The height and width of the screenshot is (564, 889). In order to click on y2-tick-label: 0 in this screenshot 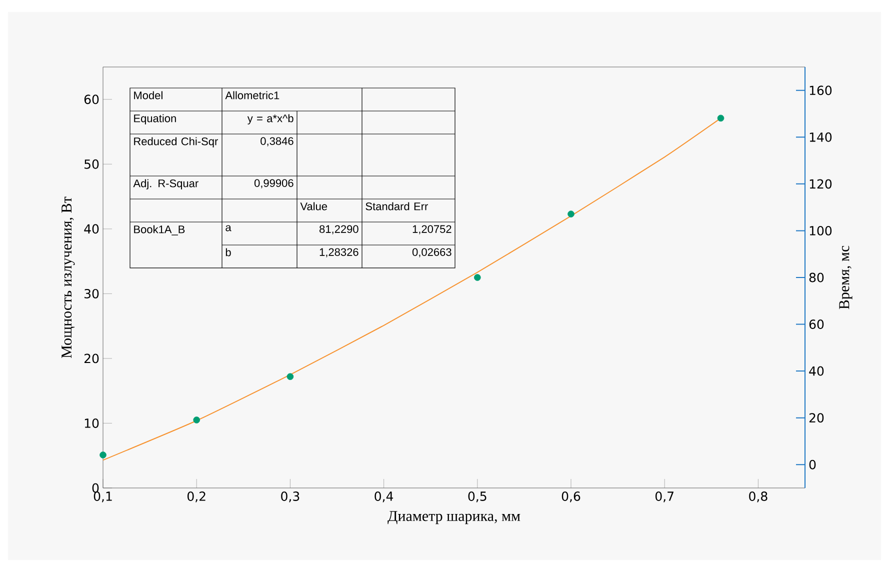, I will do `click(812, 465)`.